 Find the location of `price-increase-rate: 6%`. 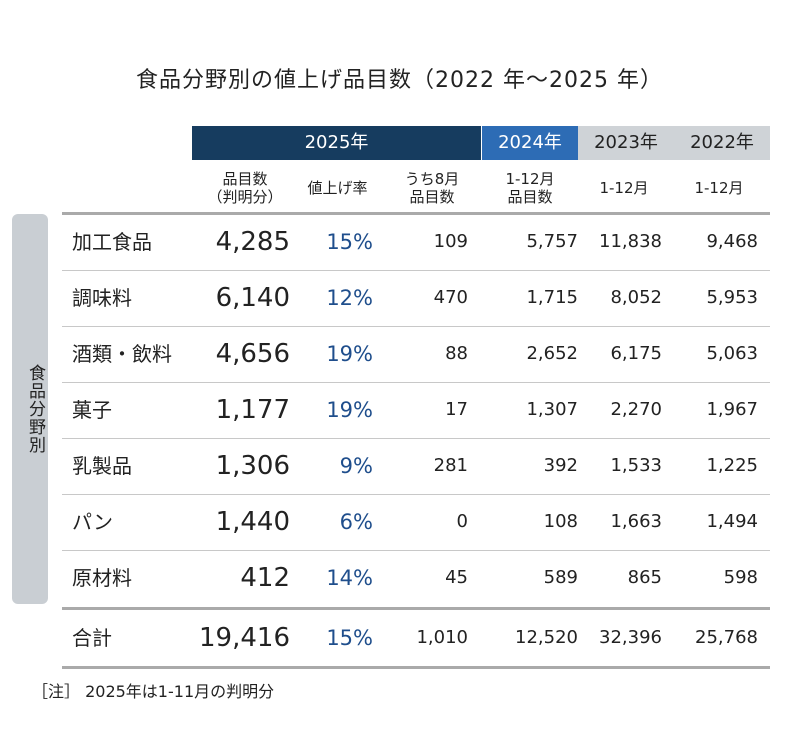

price-increase-rate: 6% is located at coordinates (356, 522).